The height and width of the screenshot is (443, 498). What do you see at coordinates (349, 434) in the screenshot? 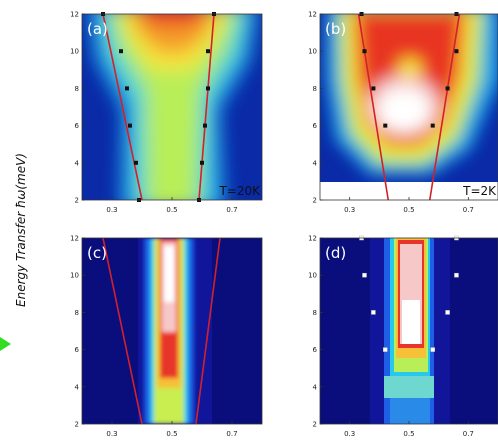
I see `panel-d-xtick-label-0.3: 0.3` at bounding box center [349, 434].